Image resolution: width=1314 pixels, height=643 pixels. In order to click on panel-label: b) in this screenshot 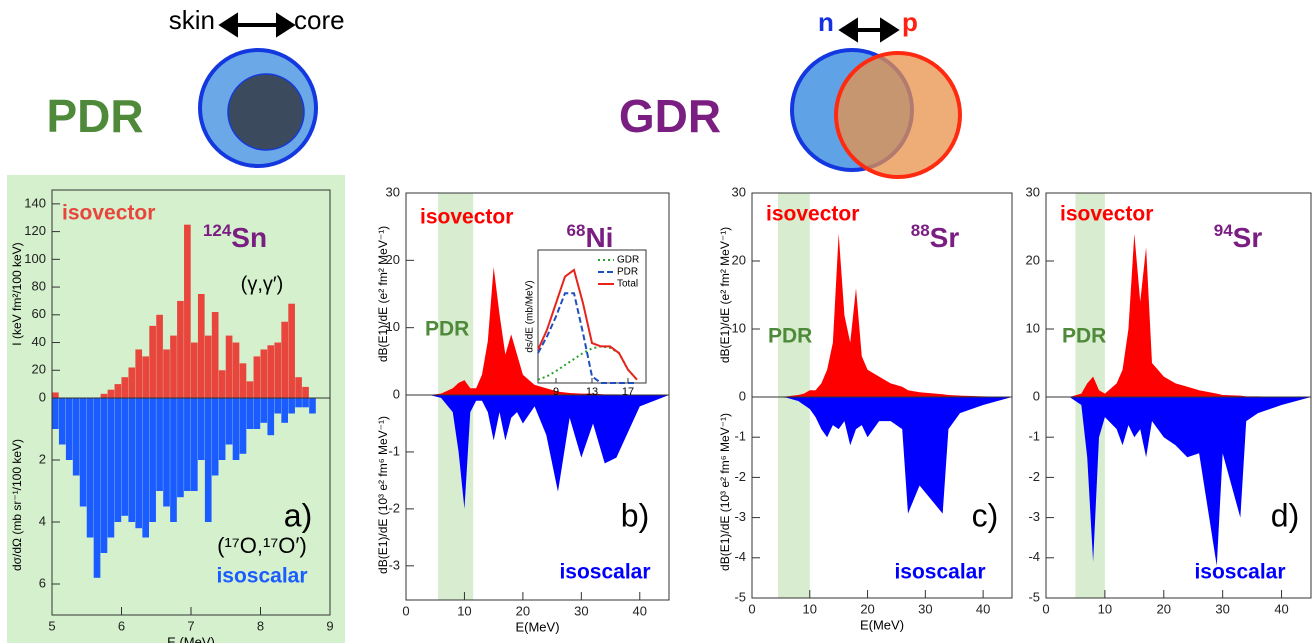, I will do `click(635, 515)`.